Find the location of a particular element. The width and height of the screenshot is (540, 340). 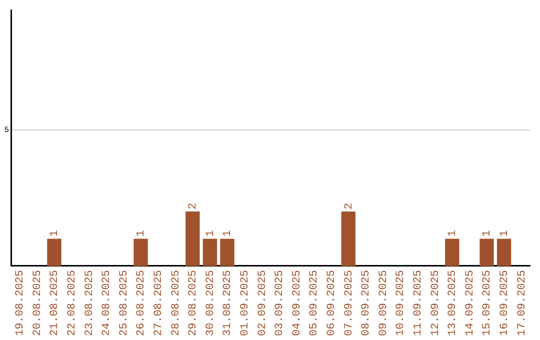

x-tick-label: 26.08.2025 is located at coordinates (142, 303).